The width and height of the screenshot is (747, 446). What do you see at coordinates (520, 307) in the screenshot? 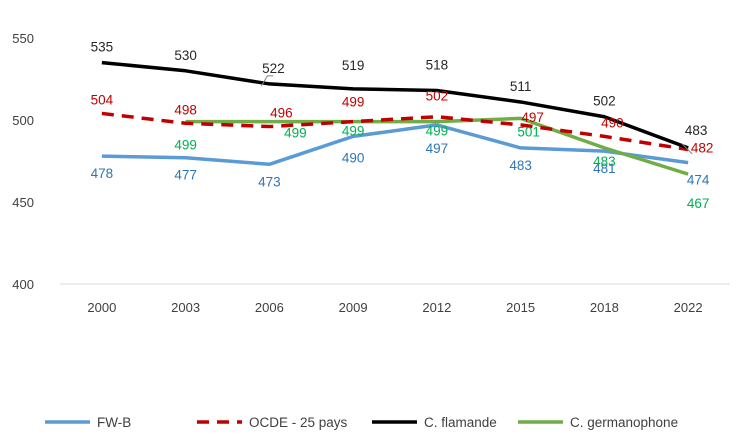
I see `x-tick-label: 2015` at bounding box center [520, 307].